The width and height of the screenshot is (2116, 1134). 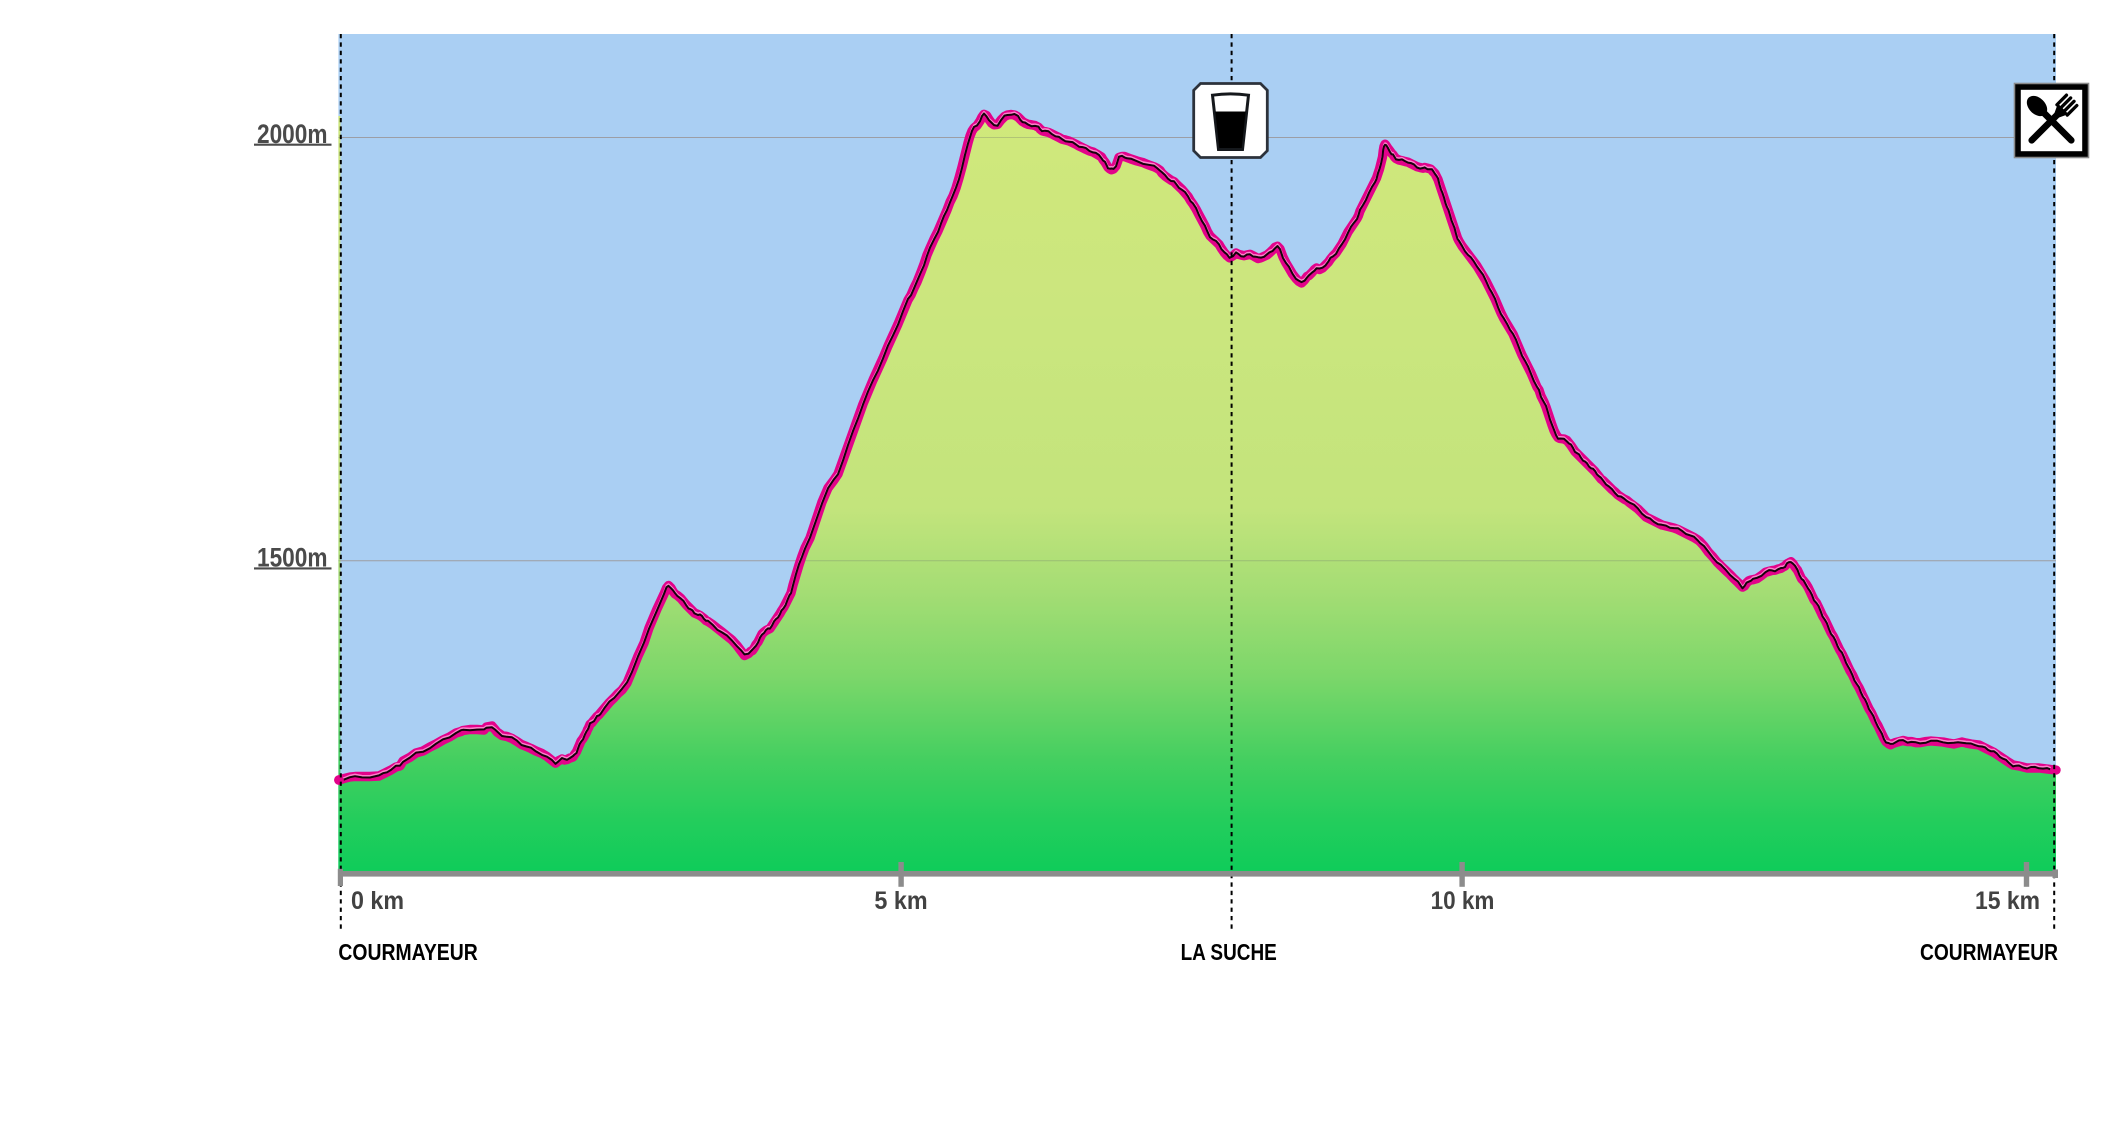 I want to click on svg-text: LA SUCHE, so click(x=1229, y=952).